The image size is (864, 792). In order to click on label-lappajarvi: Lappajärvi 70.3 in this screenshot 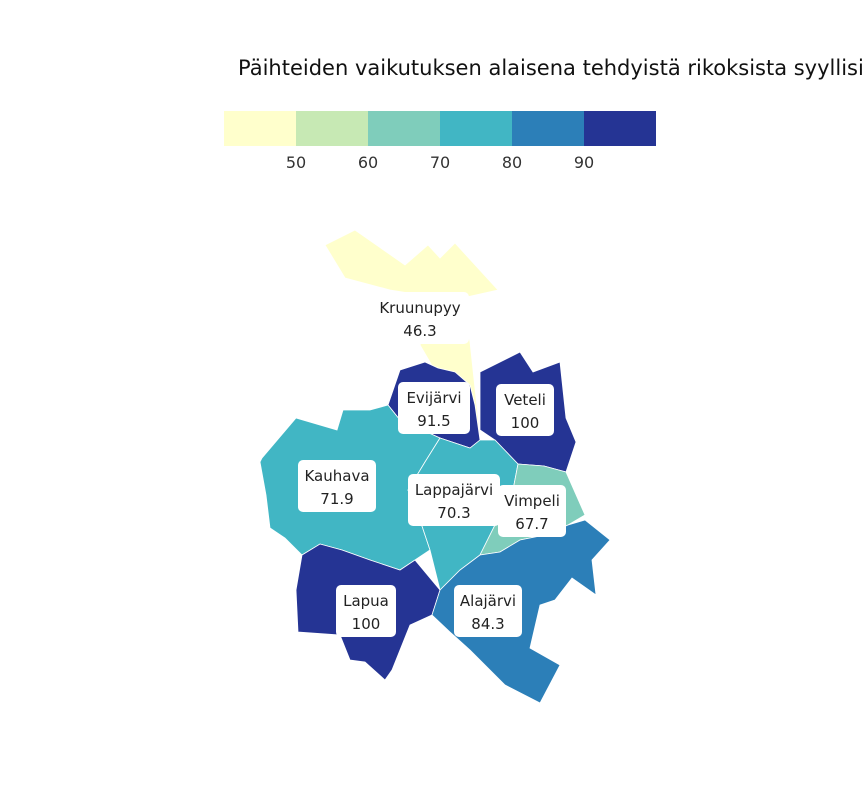, I will do `click(454, 500)`.